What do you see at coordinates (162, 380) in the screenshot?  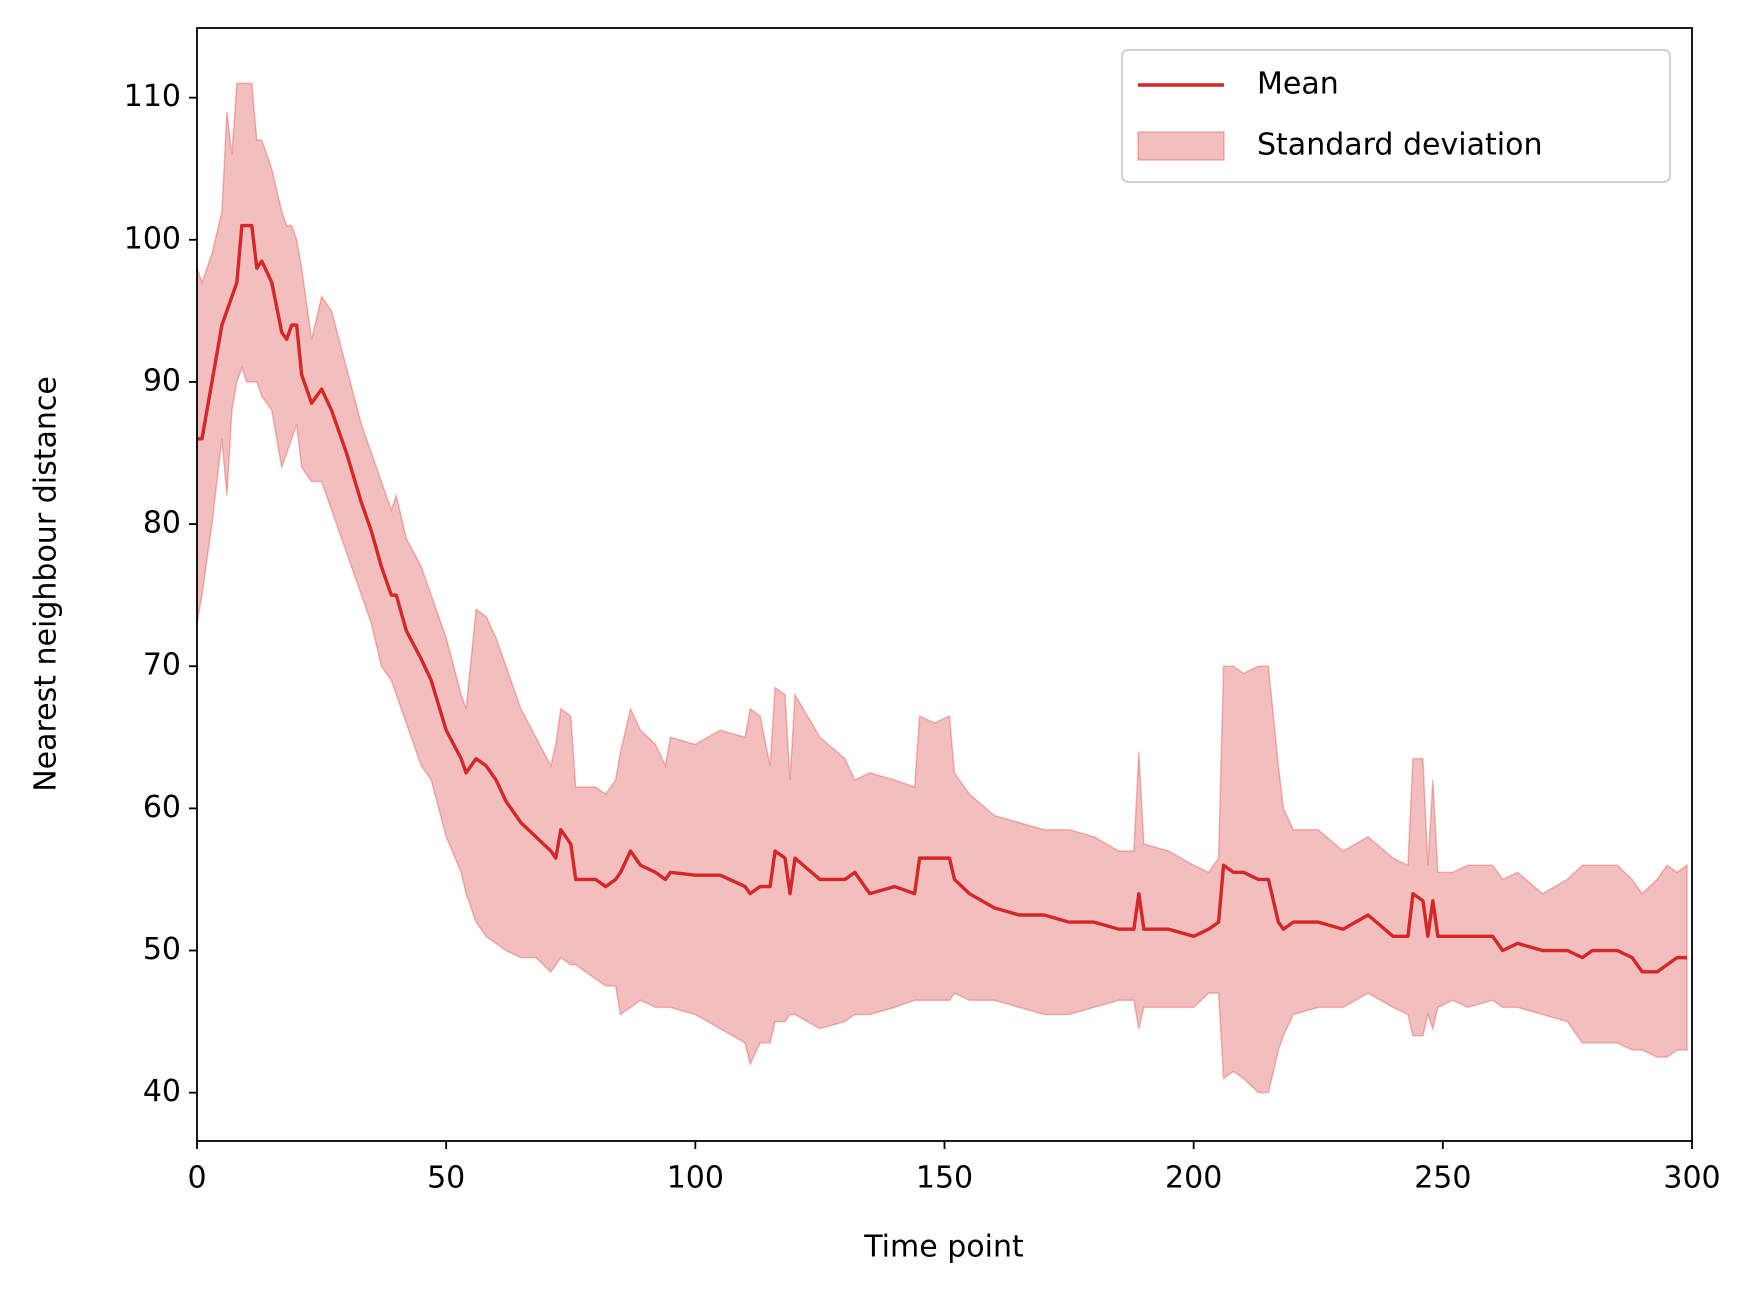 I see `y-tick-label: 90` at bounding box center [162, 380].